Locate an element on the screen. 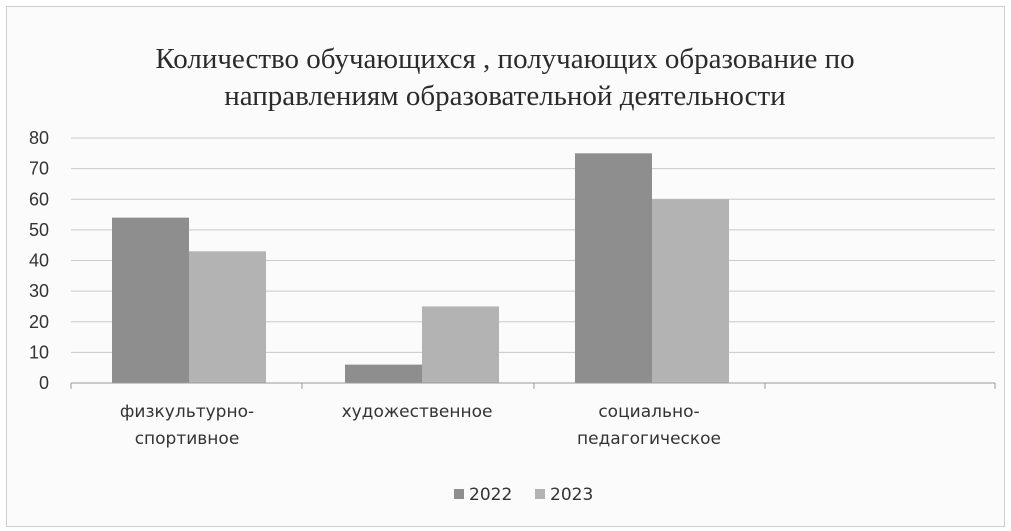 The height and width of the screenshot is (531, 1011). category-label: физкультурно- is located at coordinates (187, 412).